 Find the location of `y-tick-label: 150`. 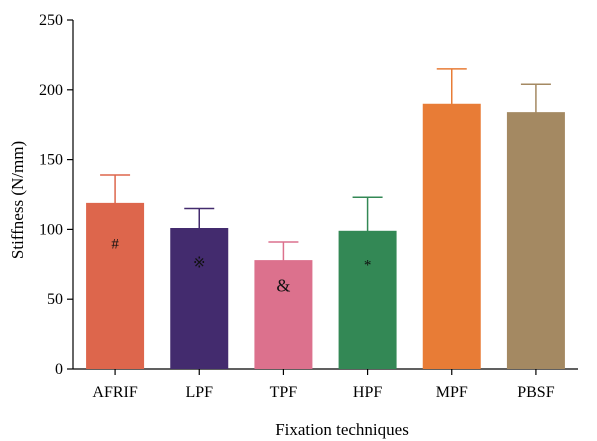

y-tick-label: 150 is located at coordinates (51, 160).